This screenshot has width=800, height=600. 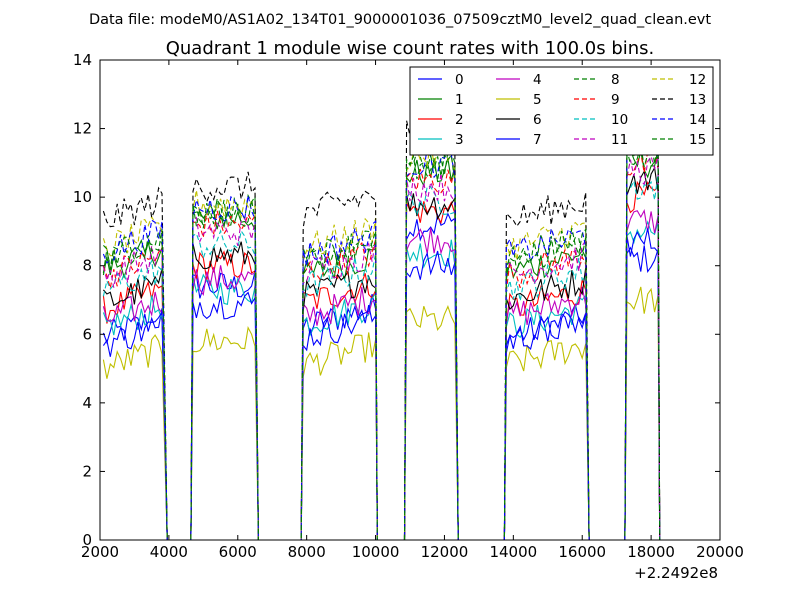 I want to click on y-tick-label: 2, so click(x=87, y=471).